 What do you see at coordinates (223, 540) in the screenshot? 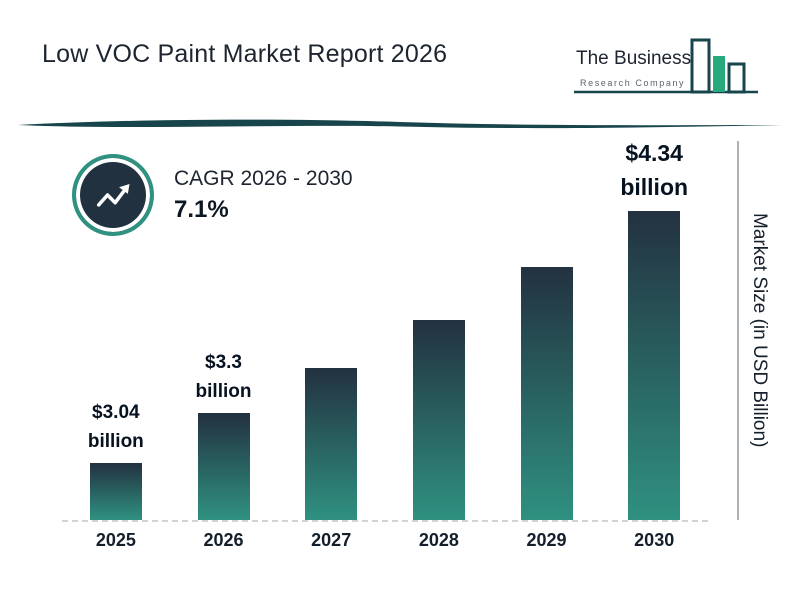
I see `x-axis-label-2026: 2026` at bounding box center [223, 540].